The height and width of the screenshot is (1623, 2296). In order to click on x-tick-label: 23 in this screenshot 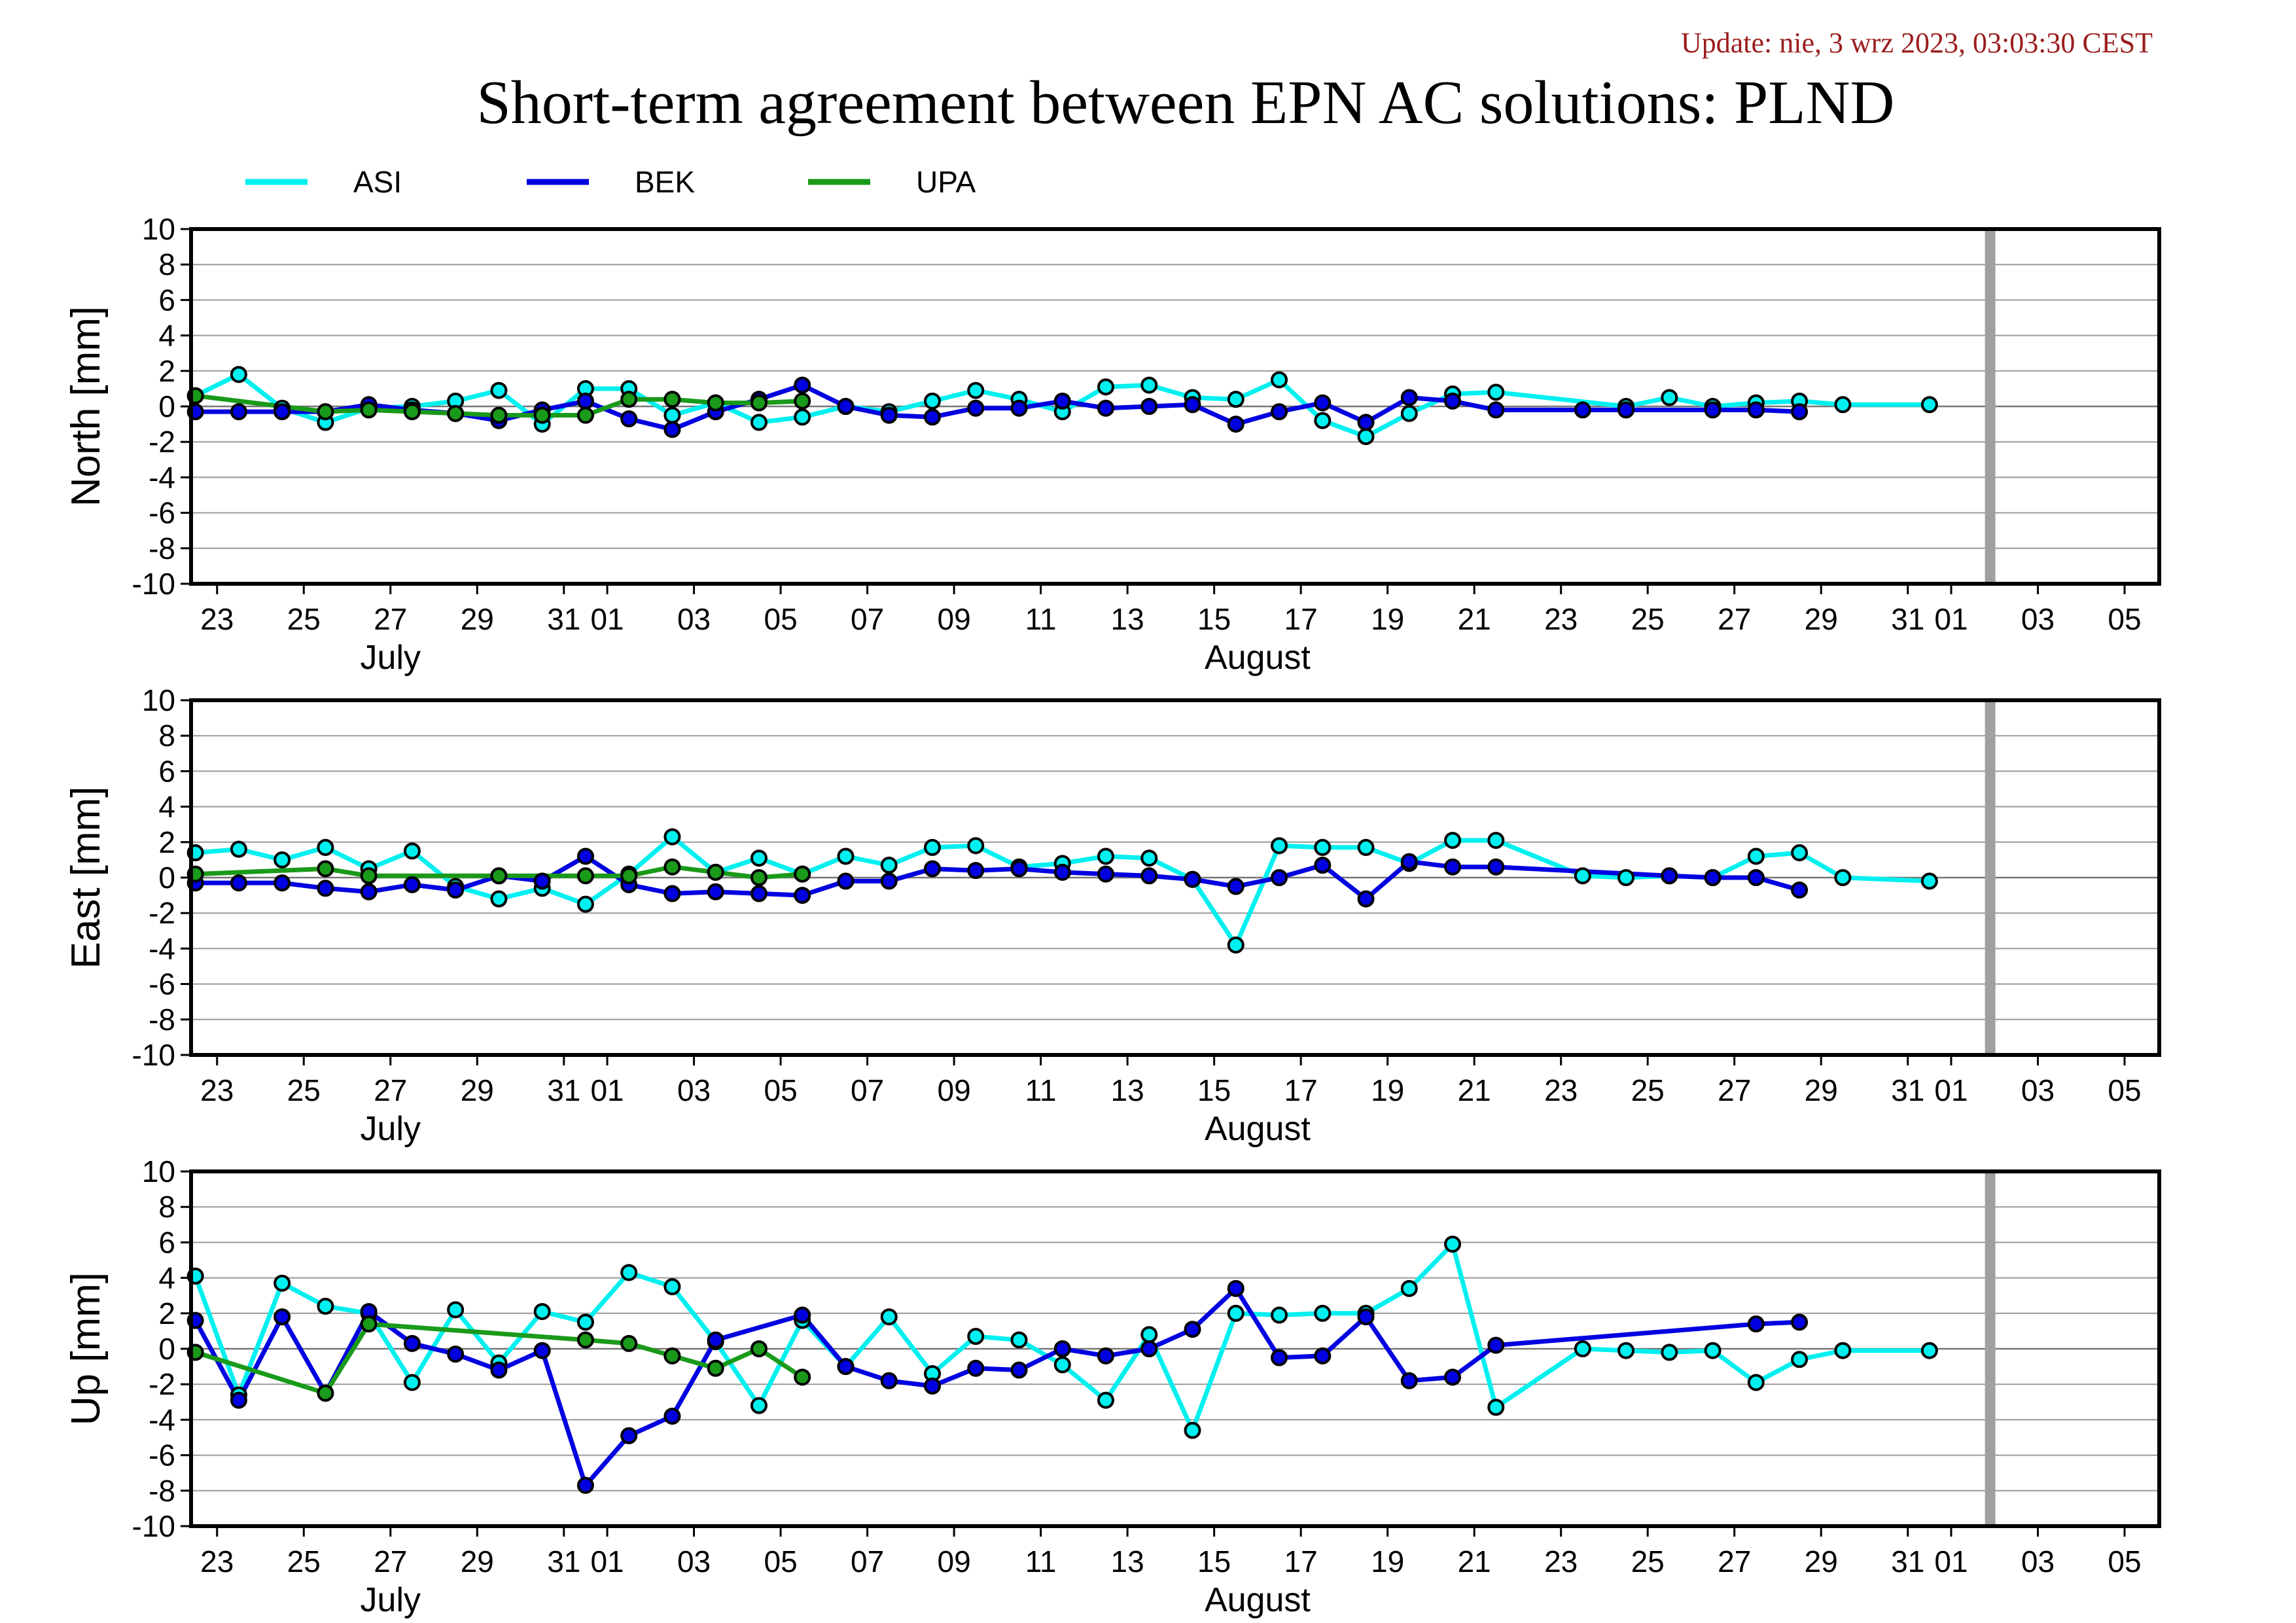, I will do `click(217, 1090)`.